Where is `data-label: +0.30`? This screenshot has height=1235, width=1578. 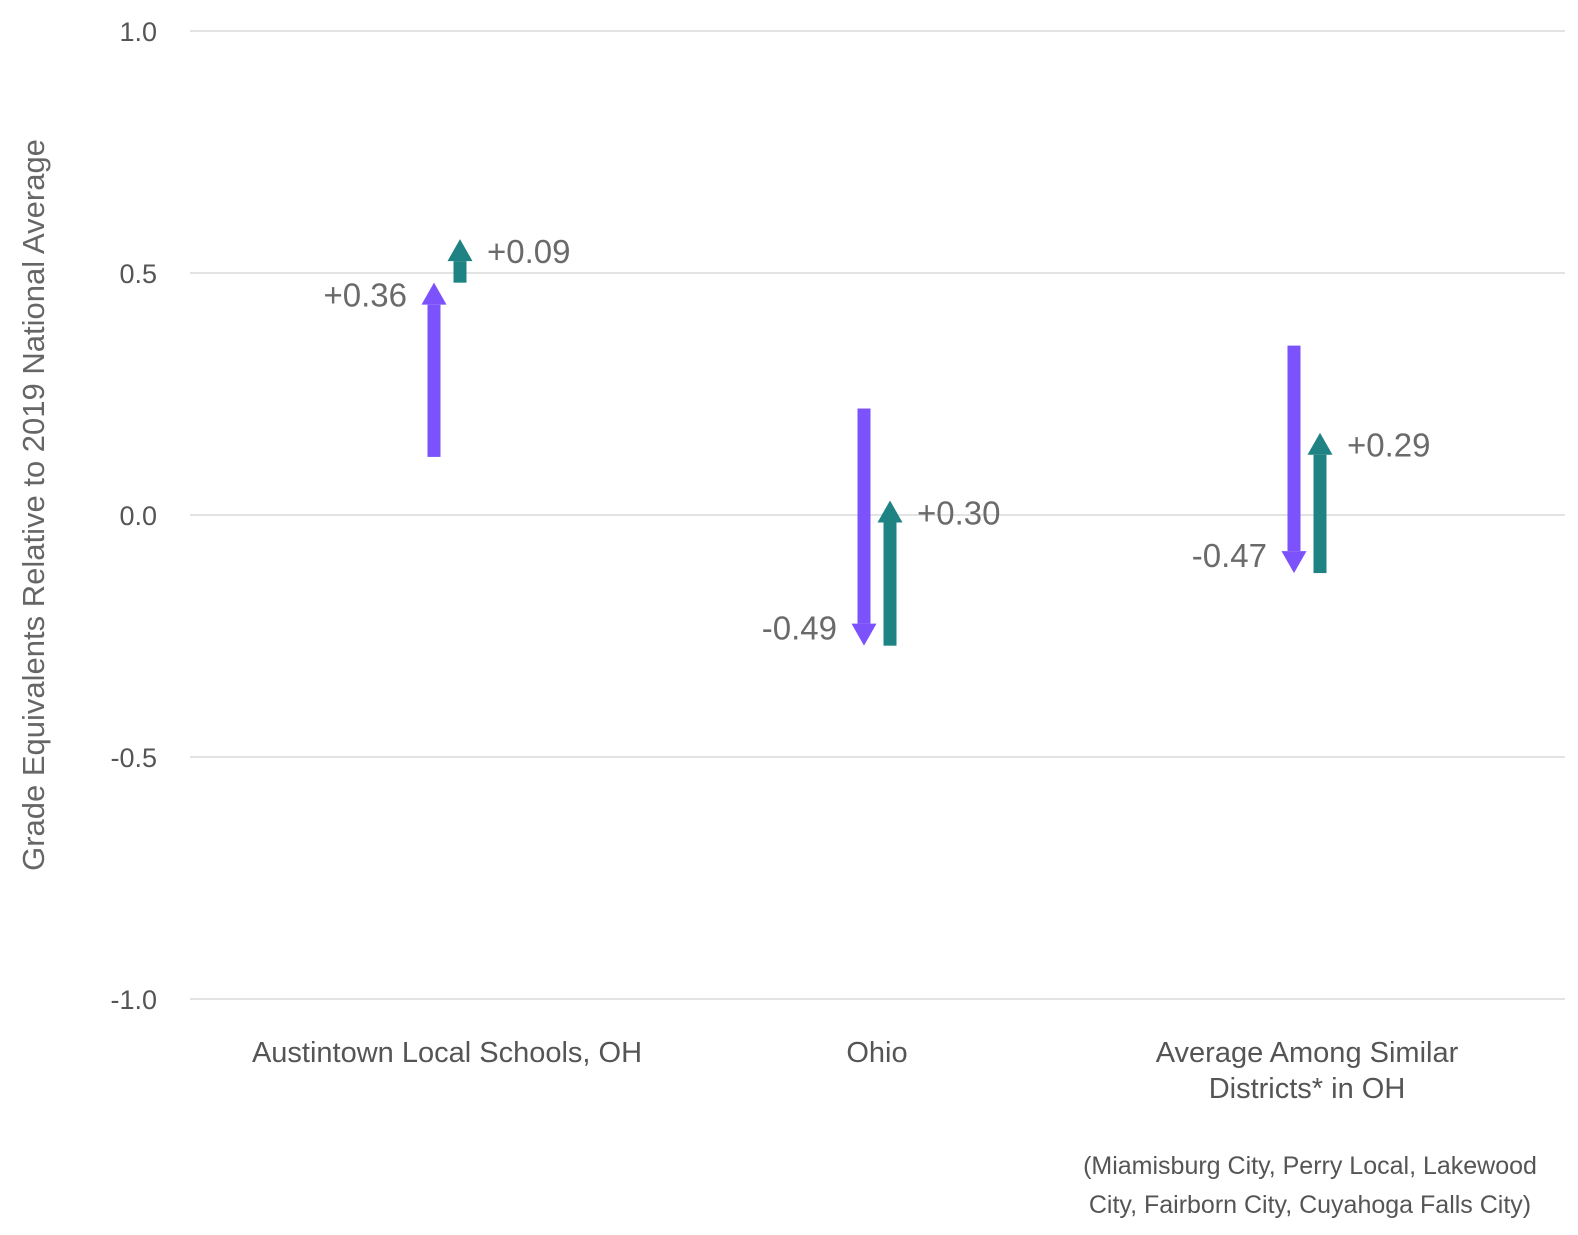 data-label: +0.30 is located at coordinates (959, 512).